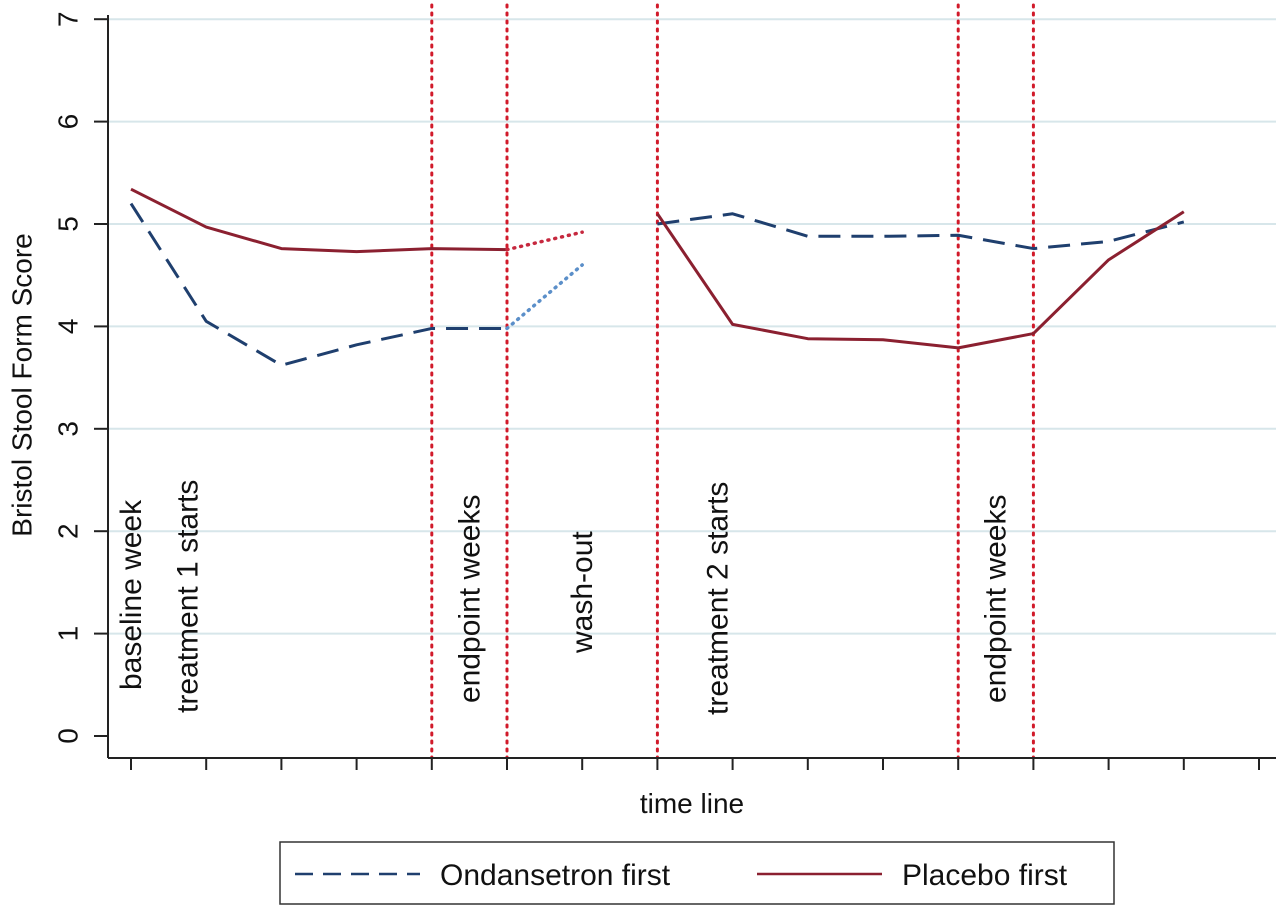  Describe the element at coordinates (985, 875) in the screenshot. I see `legend-label-placebo: Placebo first` at that location.